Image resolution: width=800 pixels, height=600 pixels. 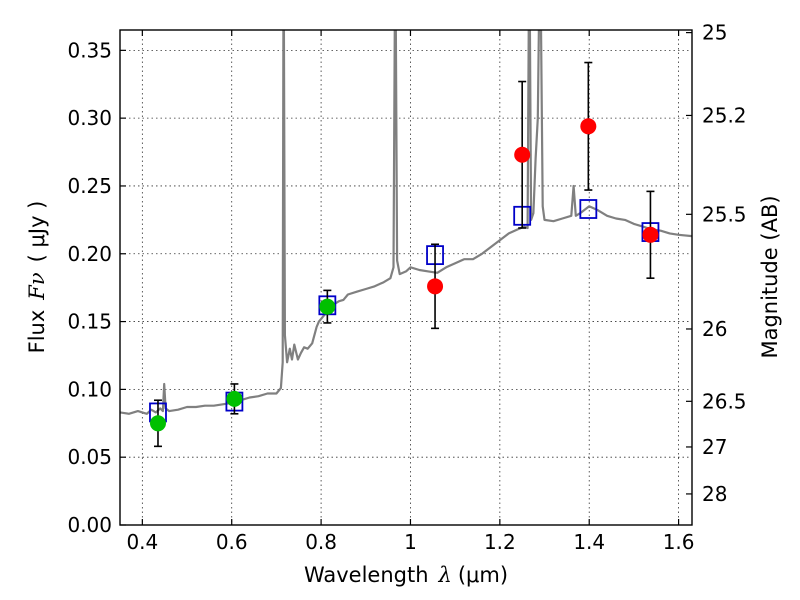 What do you see at coordinates (89, 322) in the screenshot?
I see `y-tick-label: 0.15` at bounding box center [89, 322].